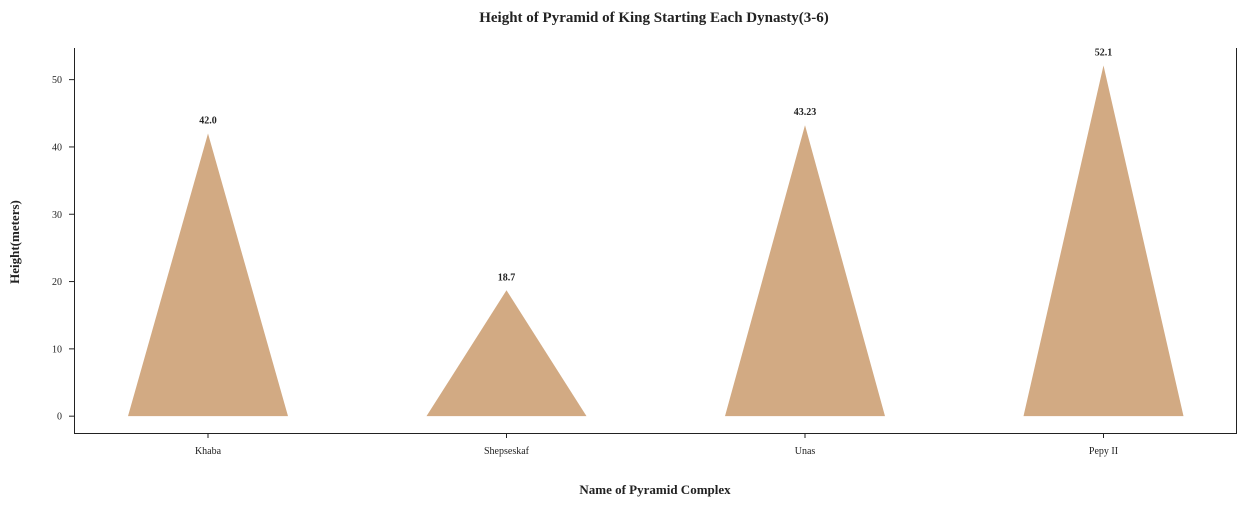 This screenshot has height=506, width=1246. Describe the element at coordinates (805, 112) in the screenshot. I see `data-label: 43.23` at that location.